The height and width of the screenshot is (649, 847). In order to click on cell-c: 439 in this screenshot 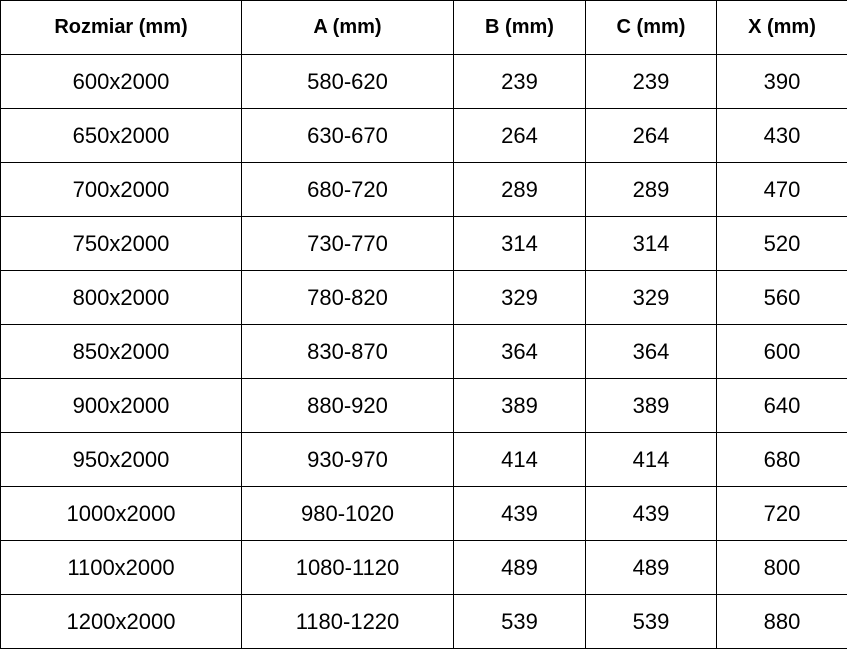, I will do `click(651, 513)`.